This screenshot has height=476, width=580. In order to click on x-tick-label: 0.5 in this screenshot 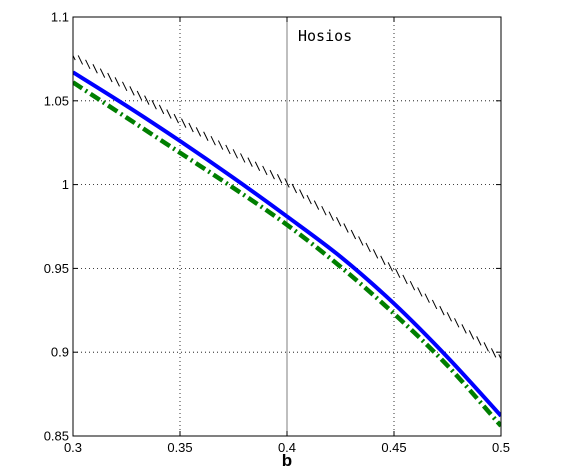, I will do `click(501, 447)`.